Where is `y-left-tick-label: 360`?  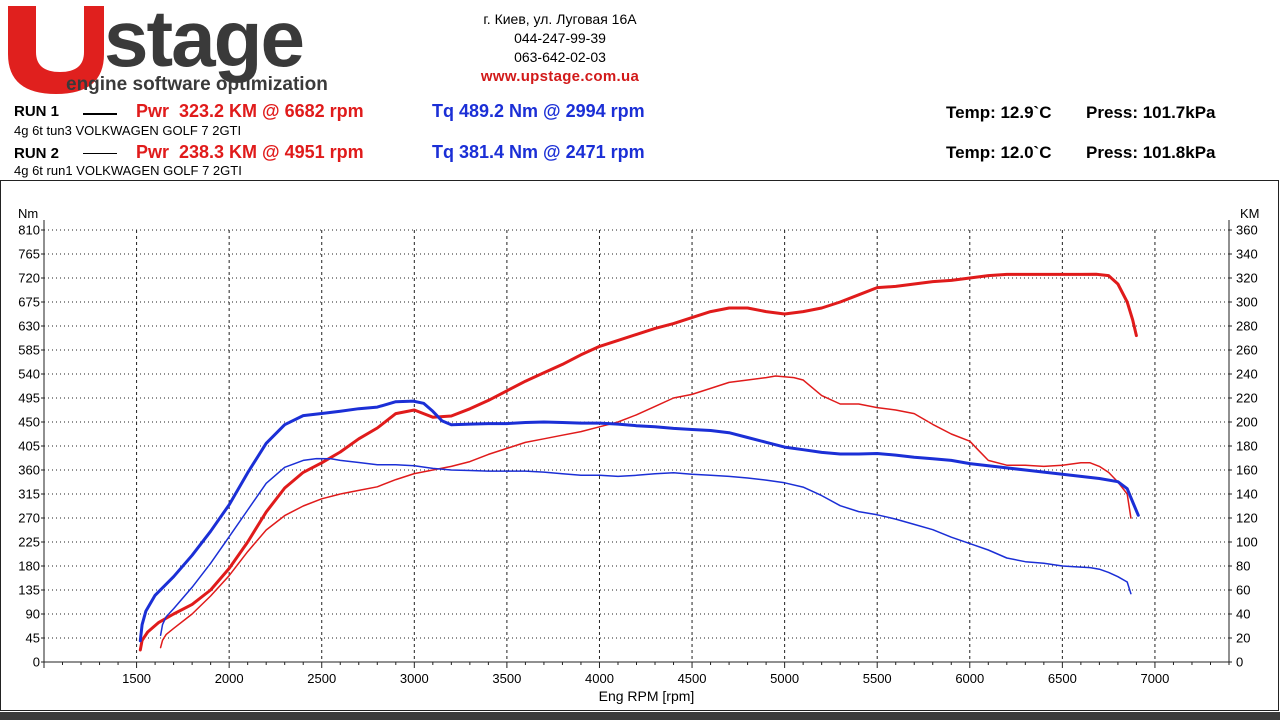
y-left-tick-label: 360 is located at coordinates (29, 470).